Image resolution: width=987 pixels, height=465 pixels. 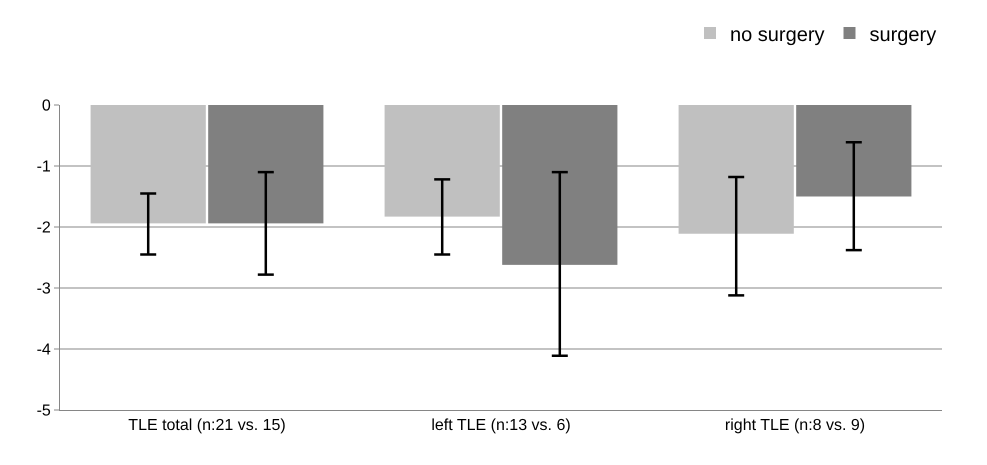 I want to click on y-tick-label: -5, so click(x=43, y=411).